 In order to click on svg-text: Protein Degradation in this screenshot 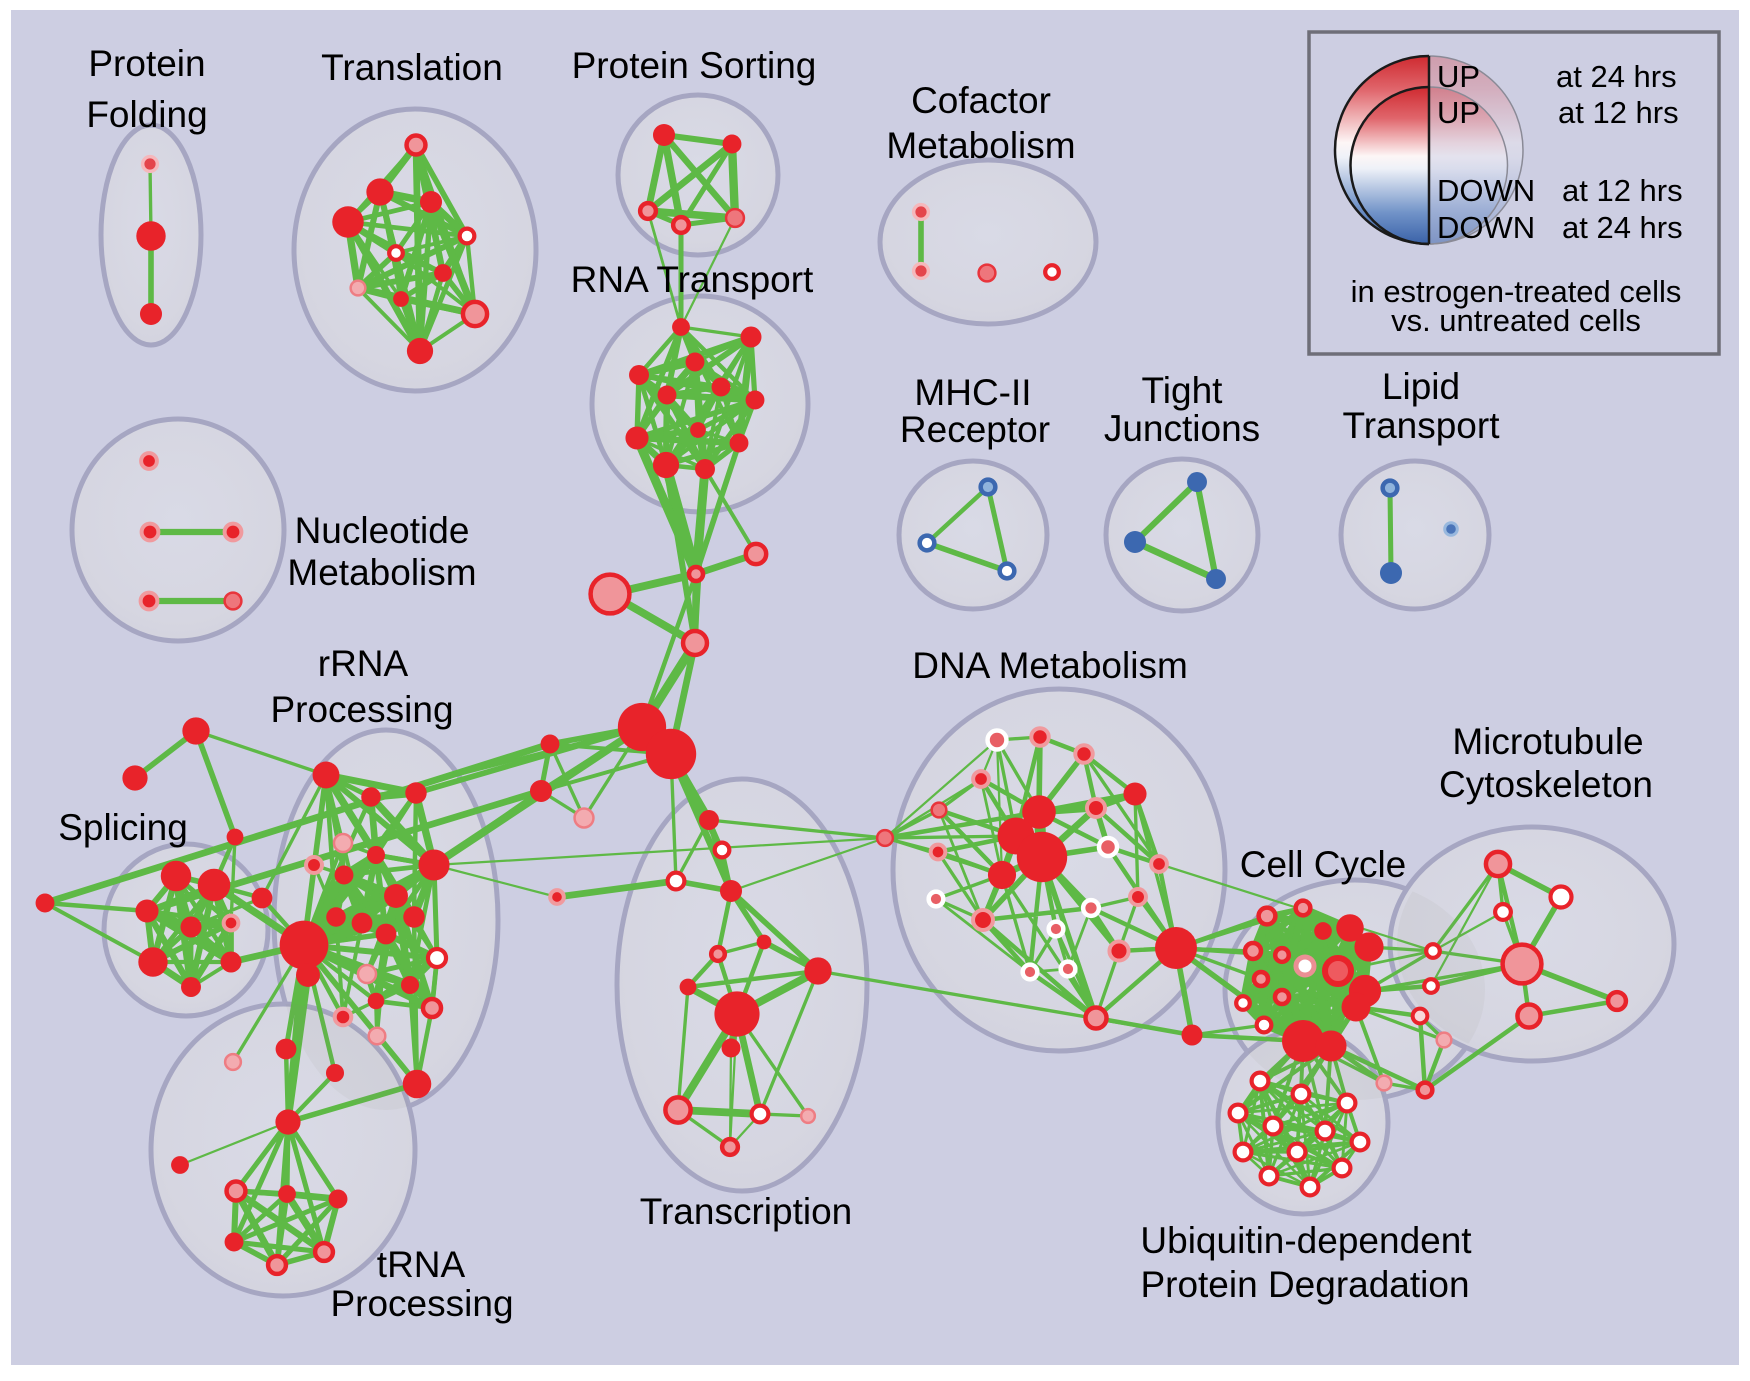, I will do `click(1304, 1284)`.